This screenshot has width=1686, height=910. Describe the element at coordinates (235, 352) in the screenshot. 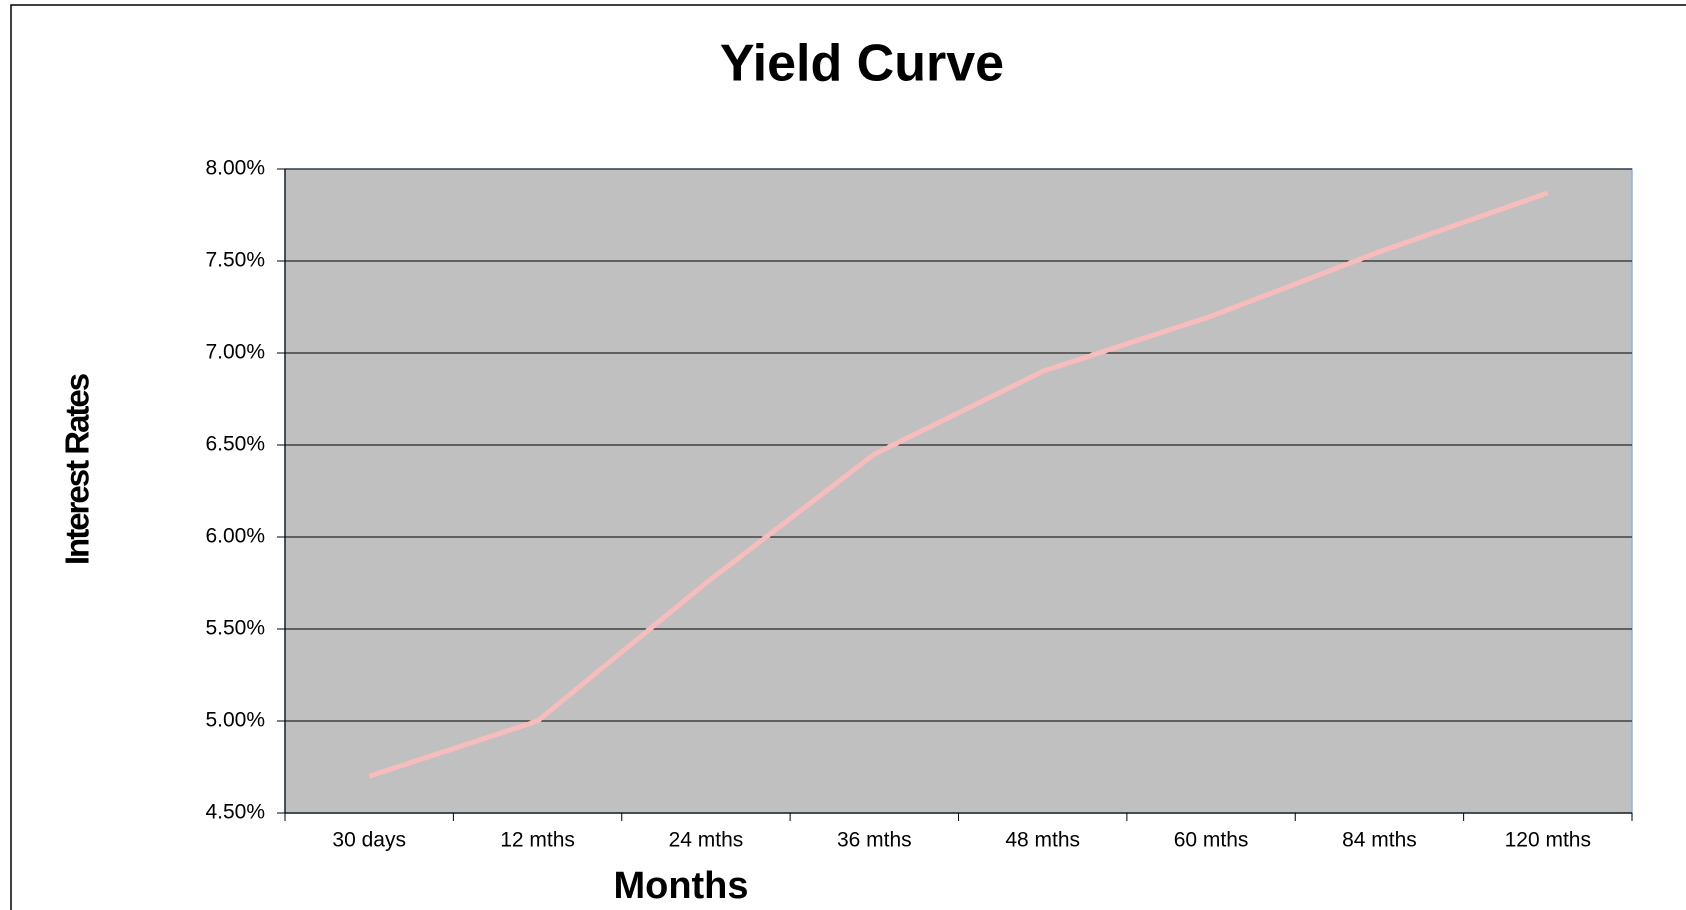

I see `y-tick-label: 7.00%` at that location.